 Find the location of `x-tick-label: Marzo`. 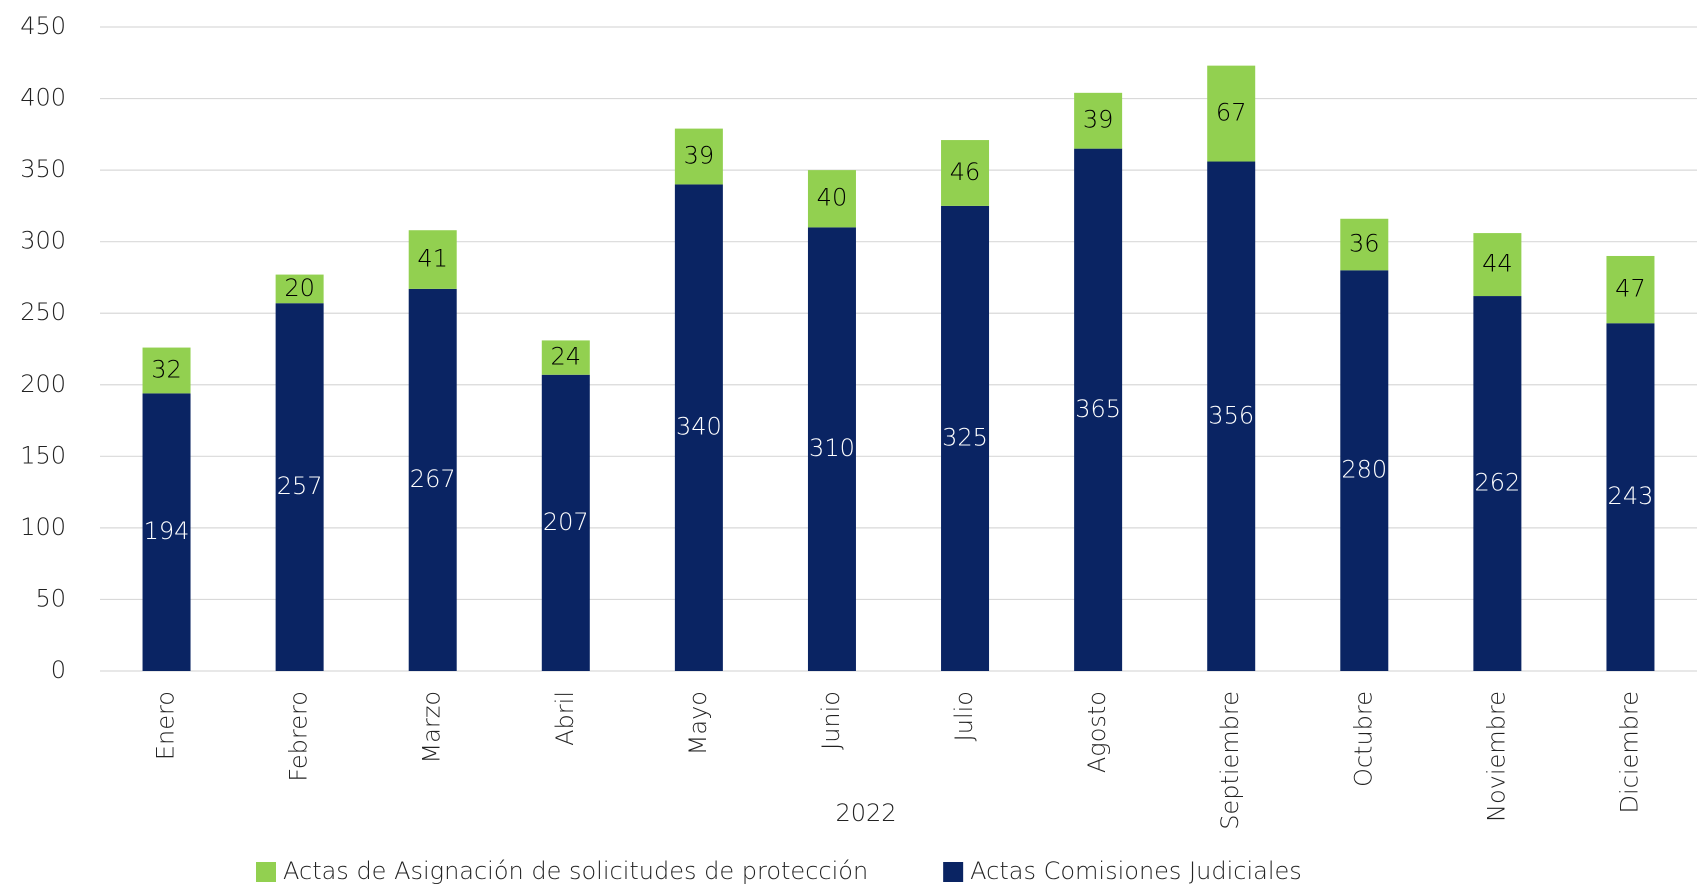

x-tick-label: Marzo is located at coordinates (432, 727).